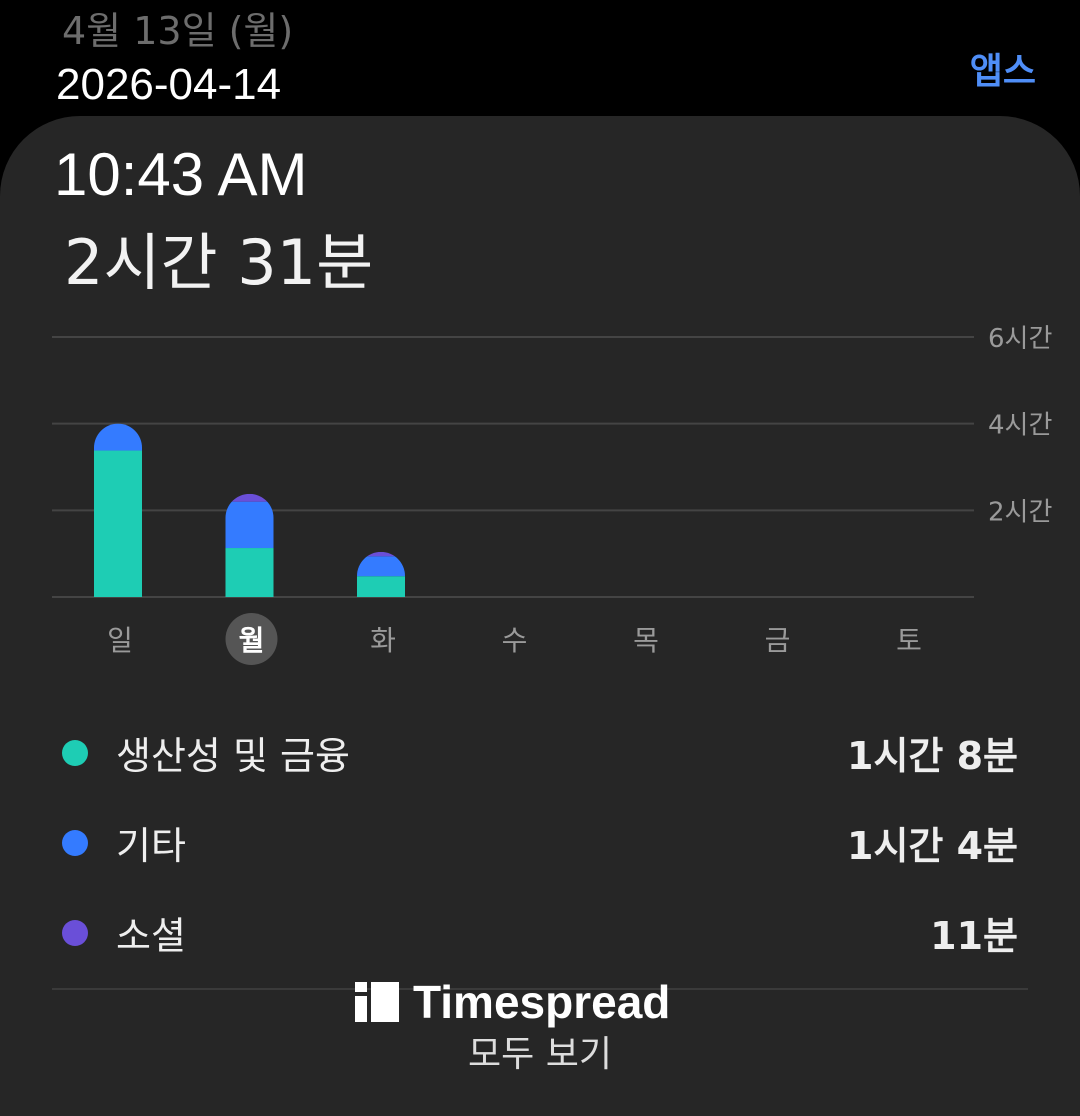 The image size is (1080, 1116). I want to click on legend-value: 1시간 8분, so click(932, 756).